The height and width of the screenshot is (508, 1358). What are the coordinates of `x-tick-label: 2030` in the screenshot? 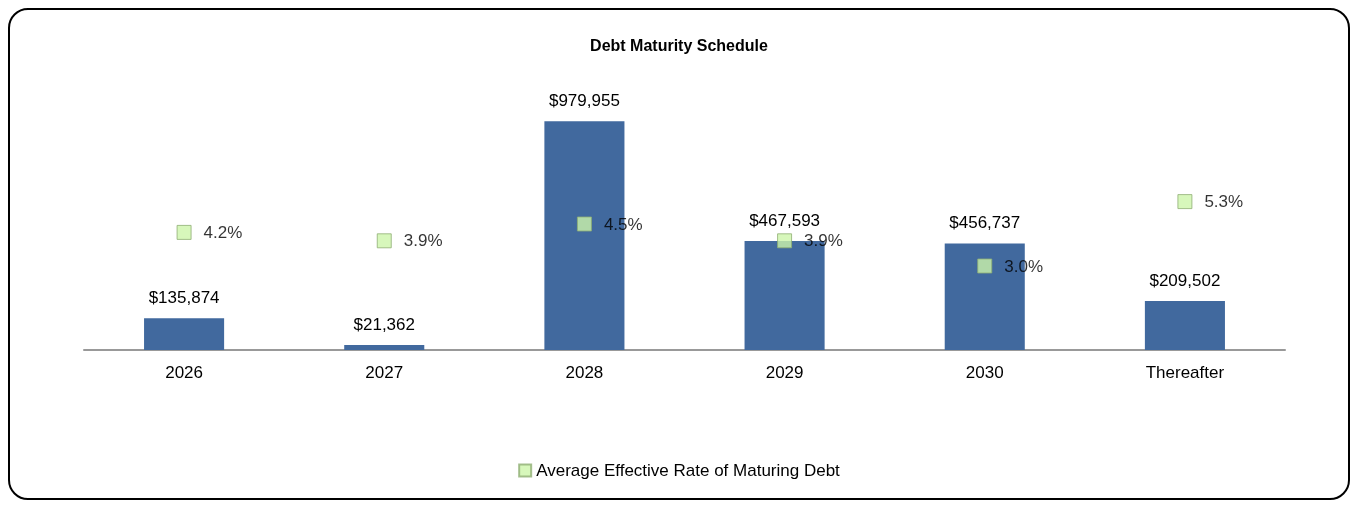 It's located at (984, 372).